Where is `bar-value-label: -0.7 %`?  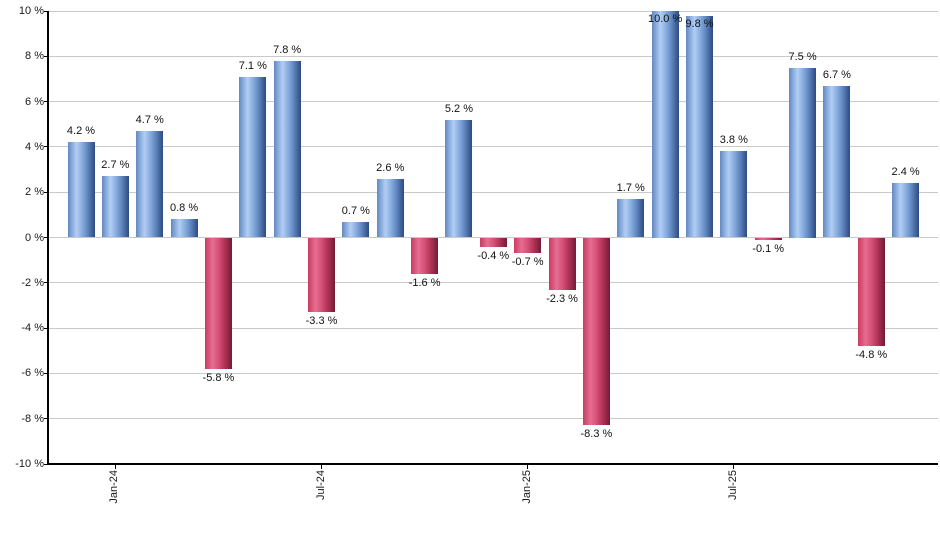 bar-value-label: -0.7 % is located at coordinates (527, 262).